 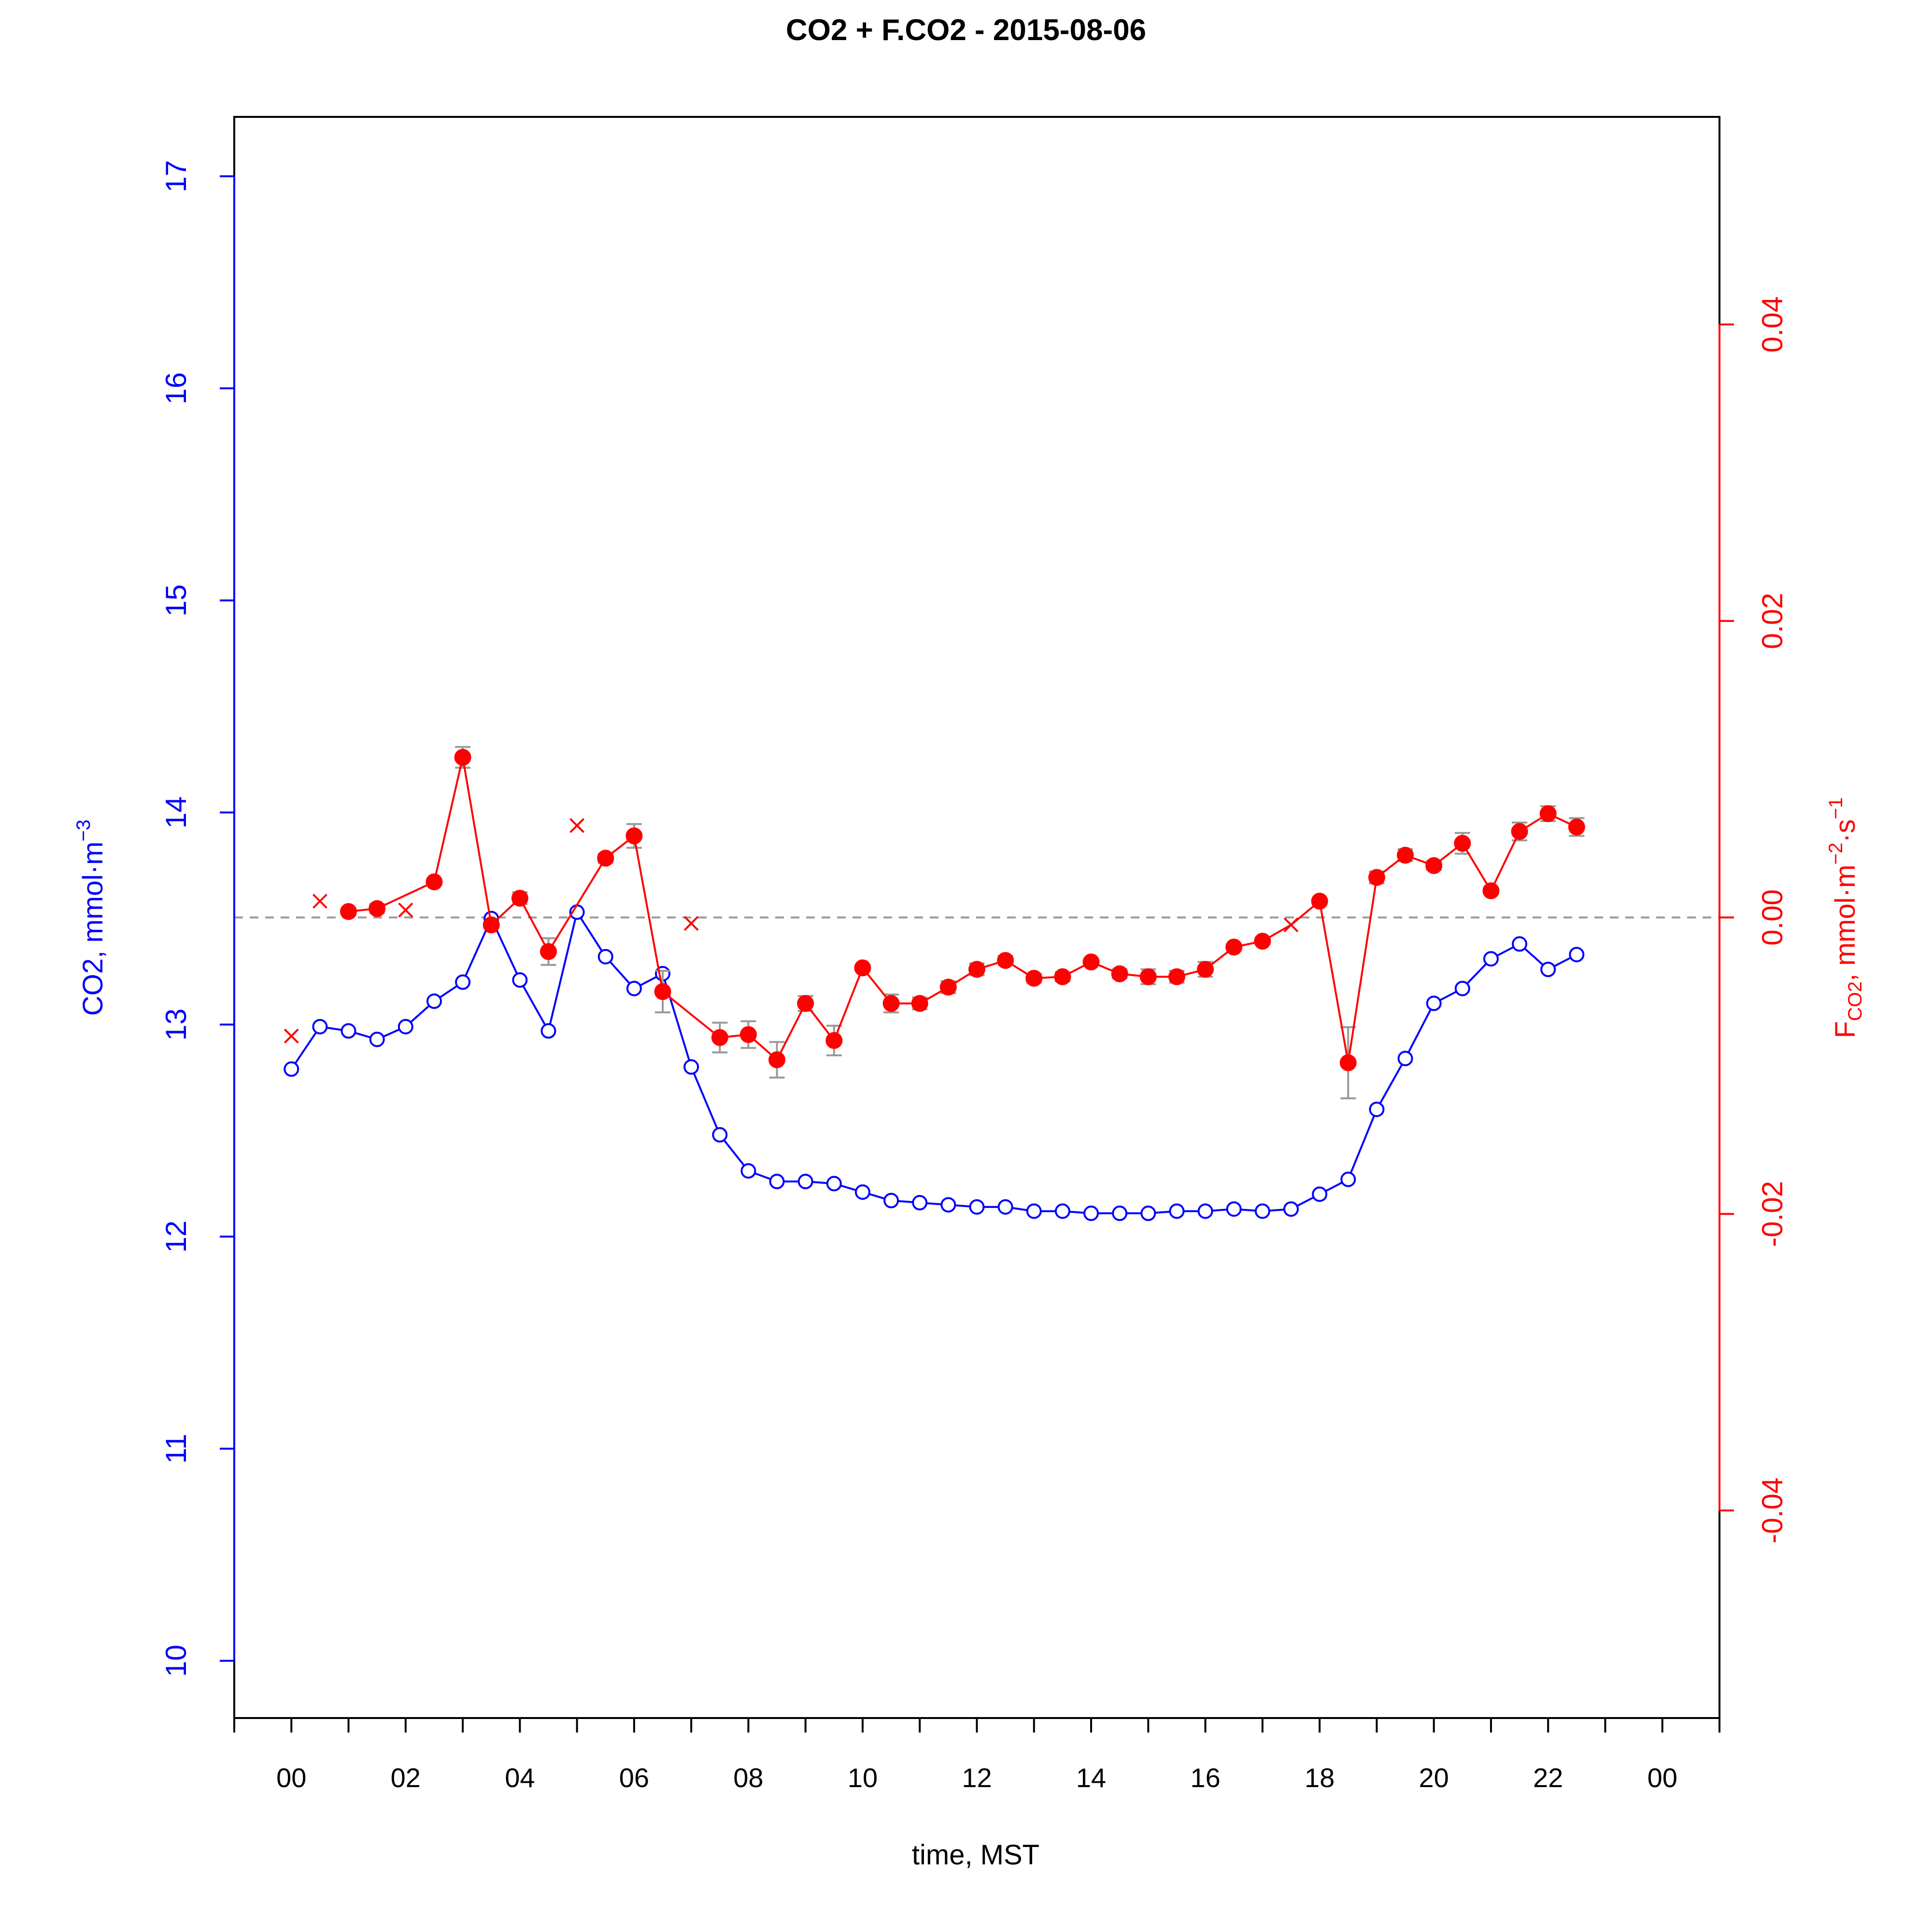 What do you see at coordinates (962, 910) in the screenshot?
I see `flux-line` at bounding box center [962, 910].